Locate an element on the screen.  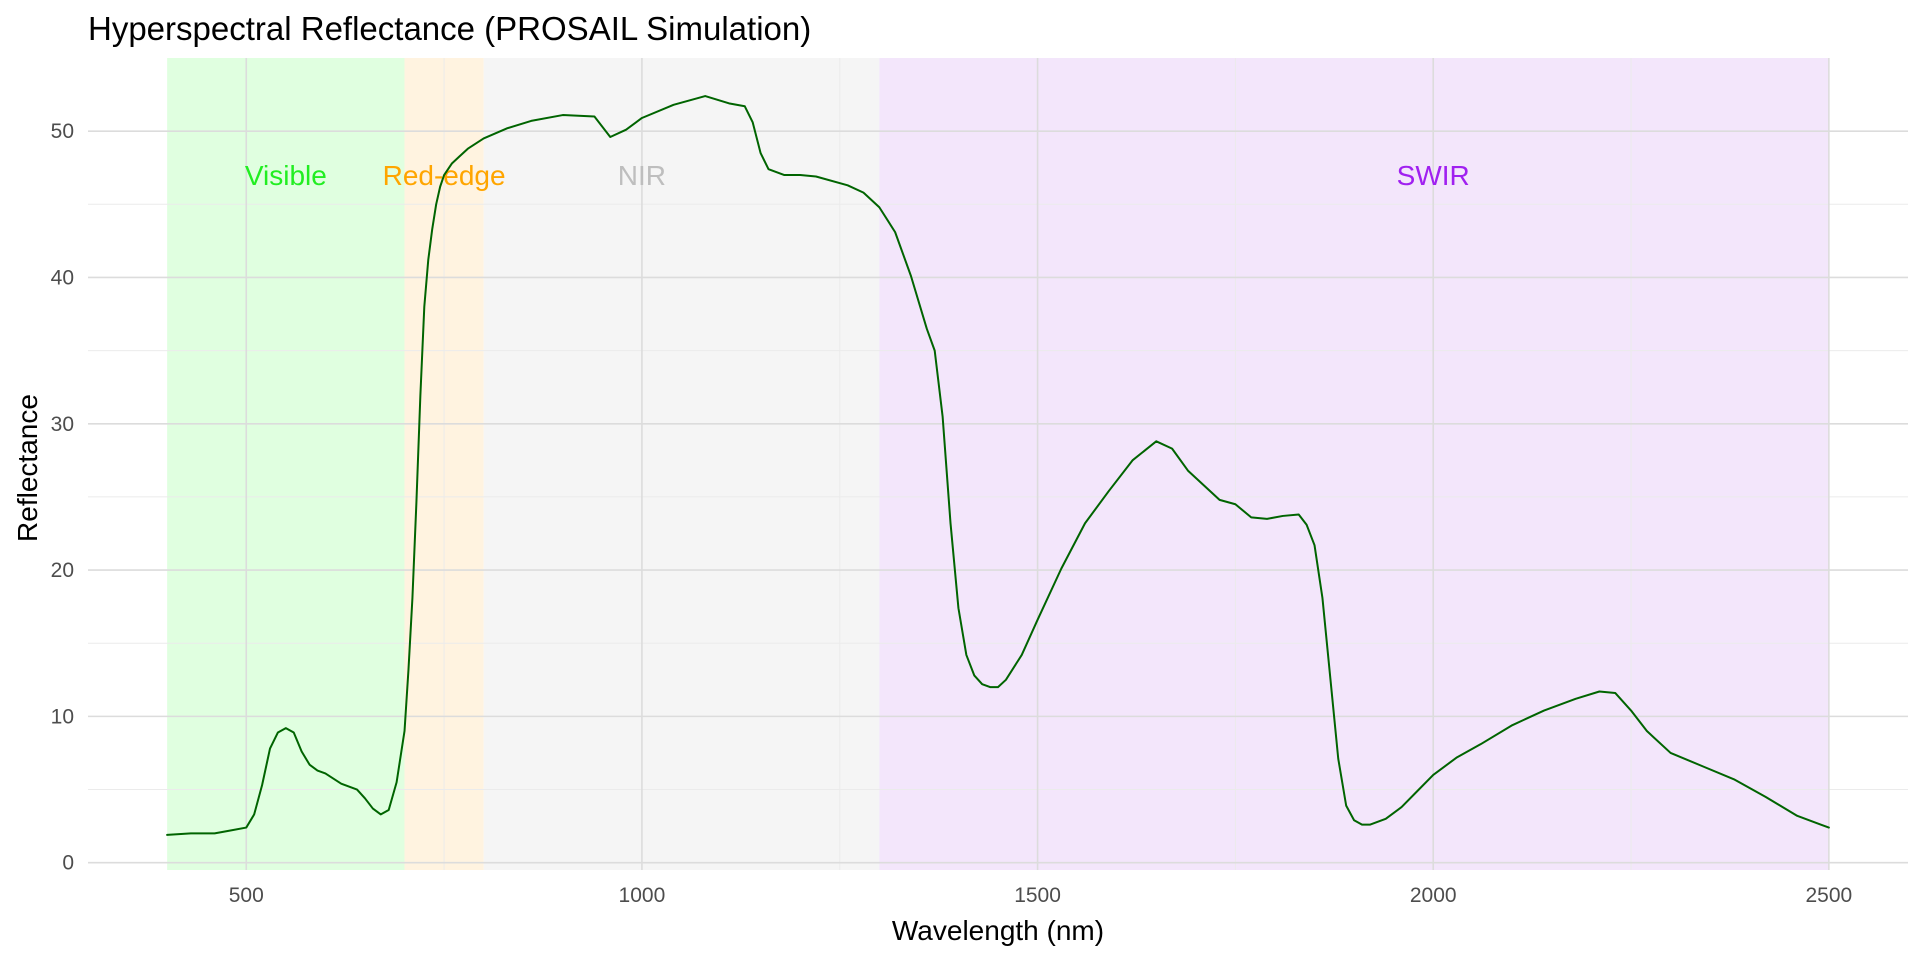
x-tick-label: 500 is located at coordinates (246, 895).